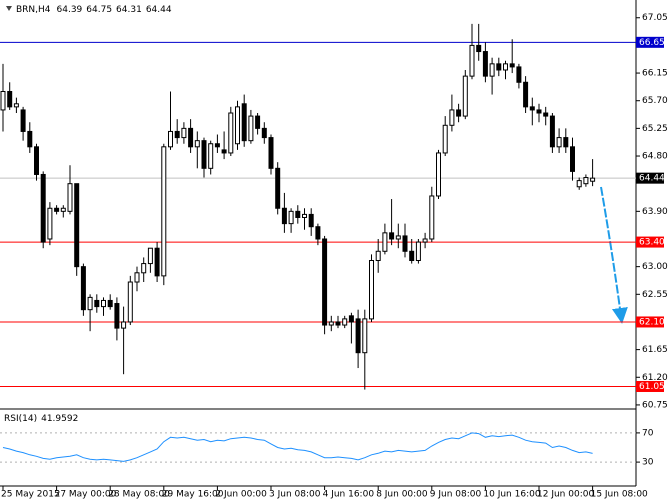 This screenshot has width=670, height=502. What do you see at coordinates (456, 495) in the screenshot?
I see `x-tick-label: 9 Jun 08:00` at bounding box center [456, 495].